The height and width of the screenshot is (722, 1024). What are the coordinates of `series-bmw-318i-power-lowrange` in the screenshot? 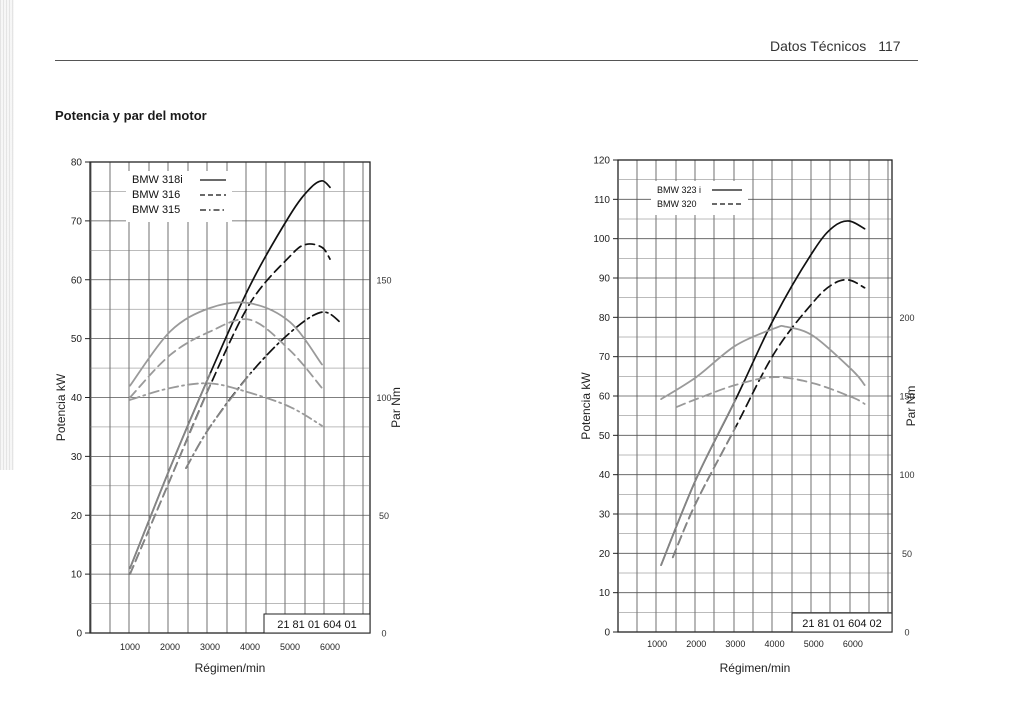 It's located at (170, 471).